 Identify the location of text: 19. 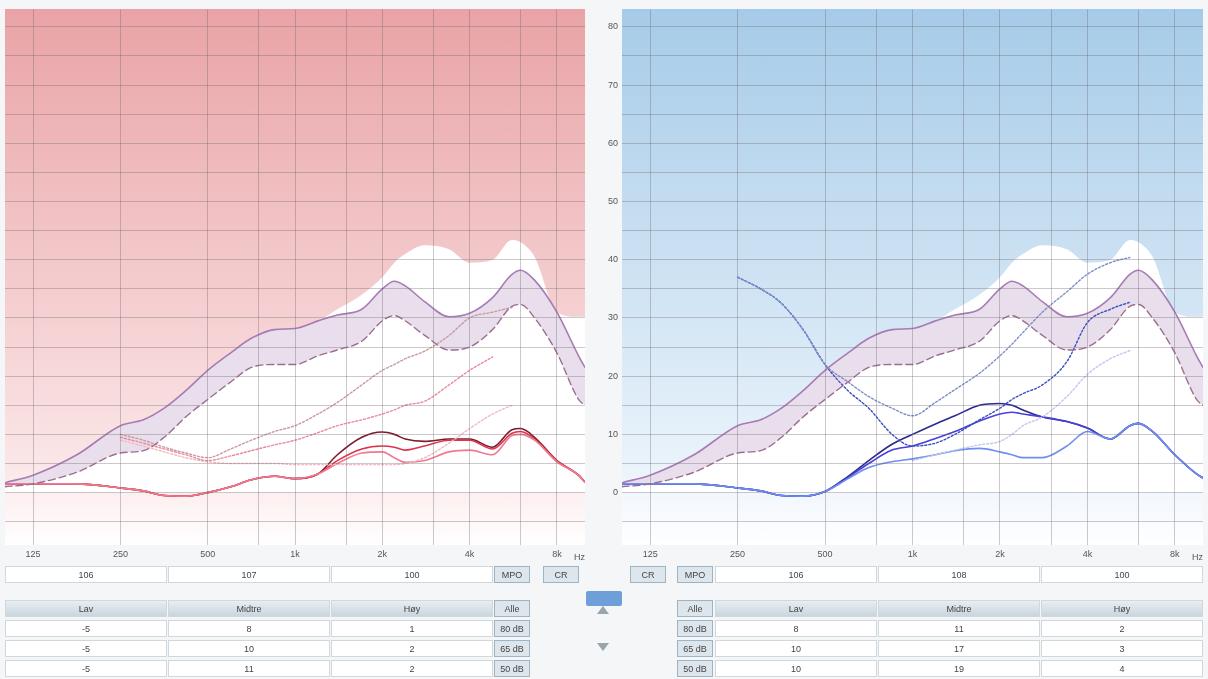
(959, 668).